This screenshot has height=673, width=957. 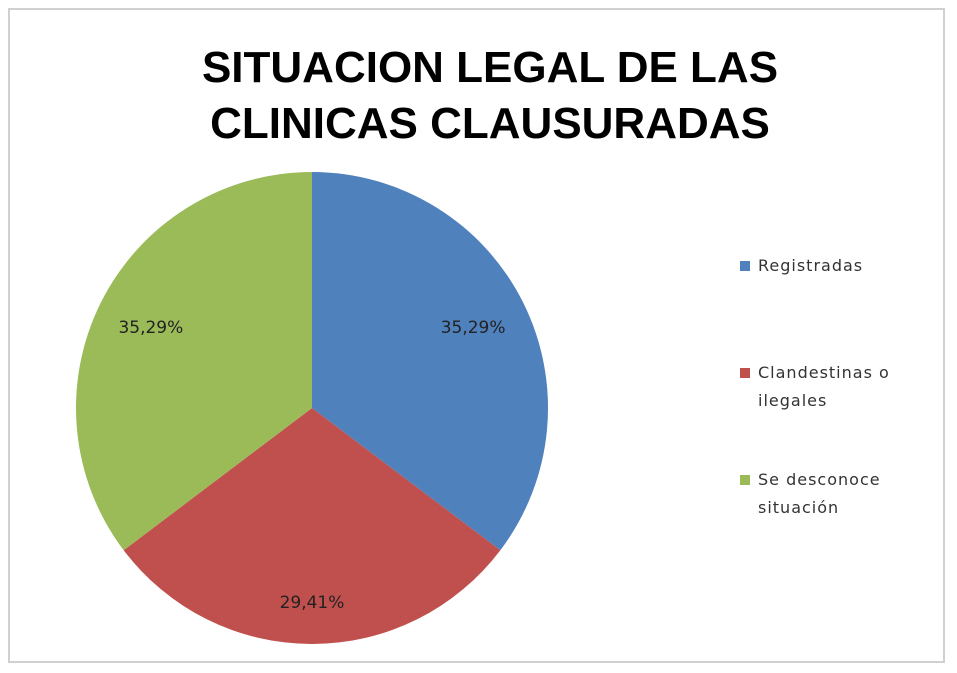 I want to click on legend-label: Clandestinas o ilegales, so click(x=824, y=386).